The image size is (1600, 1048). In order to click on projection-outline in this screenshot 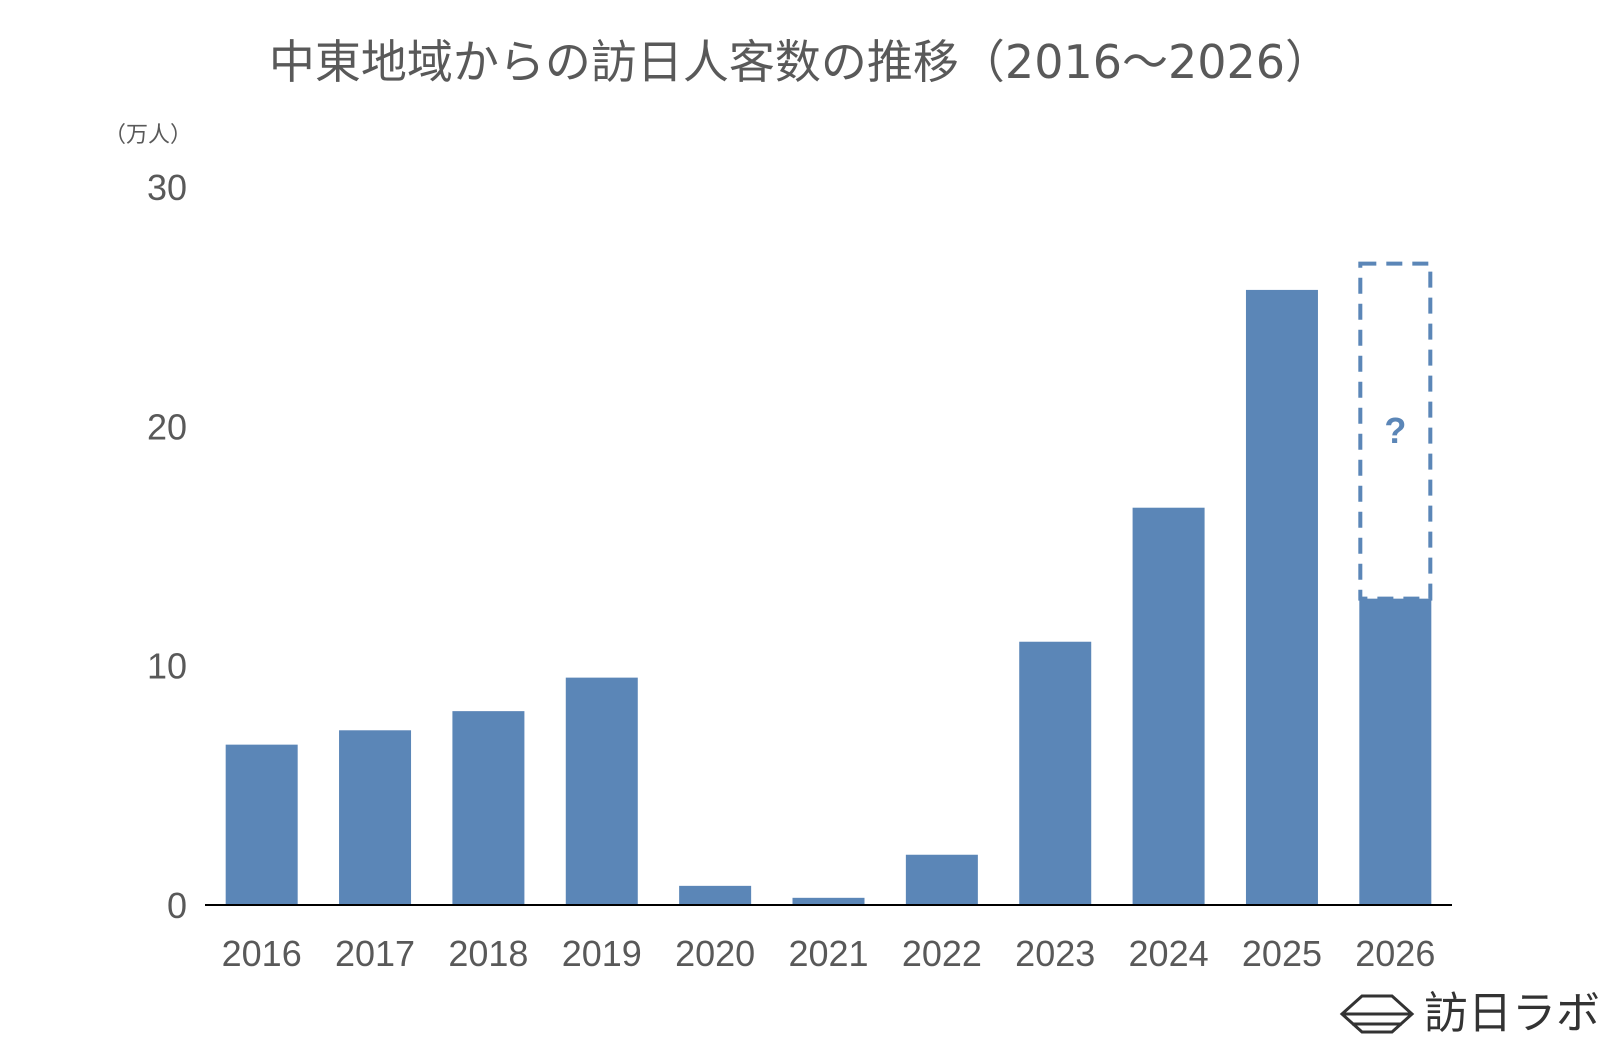, I will do `click(1395, 431)`.